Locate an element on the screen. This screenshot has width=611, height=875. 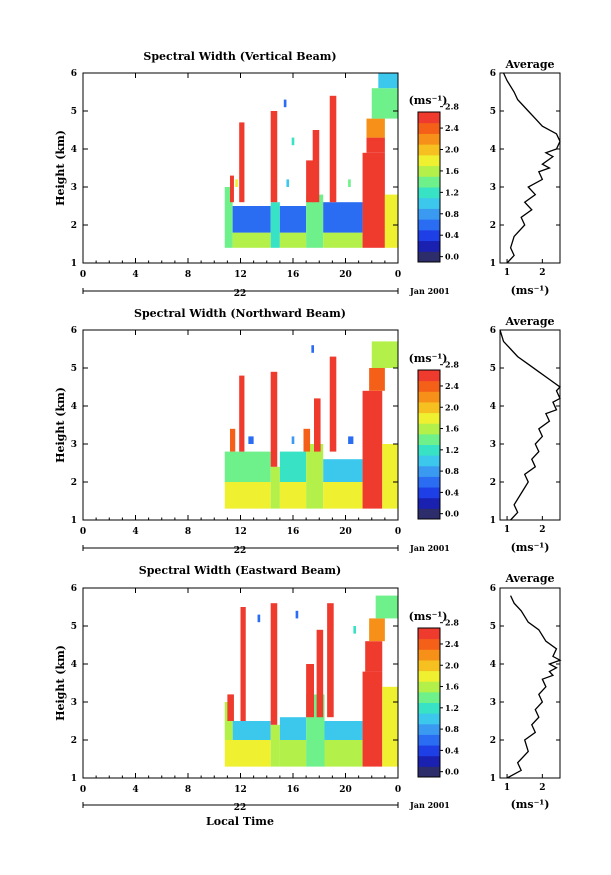
month-label: Jan 2001 is located at coordinates (429, 548).